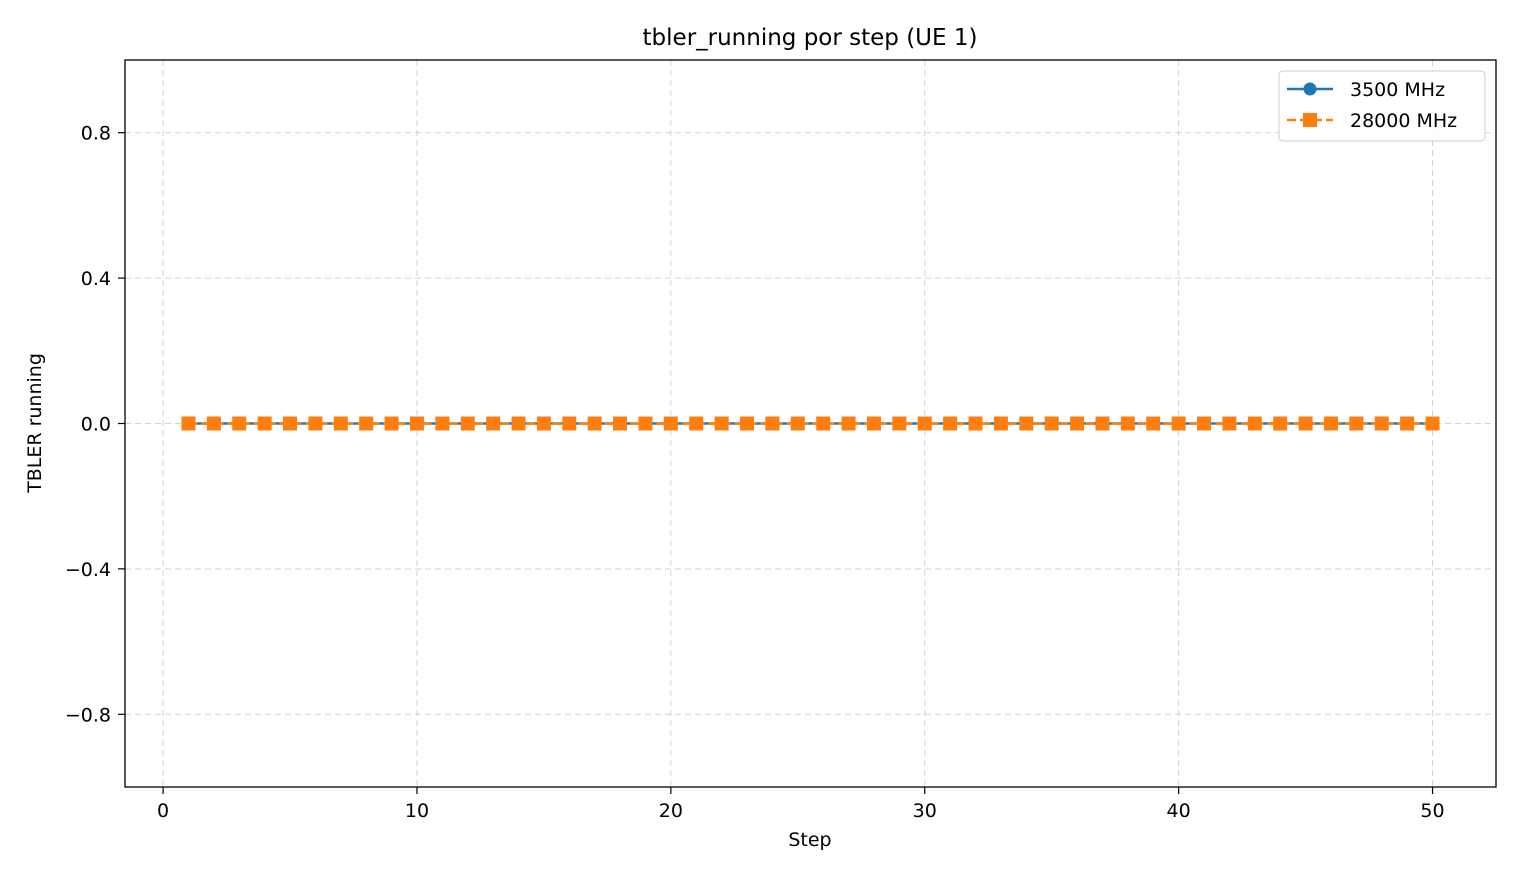 Image resolution: width=1520 pixels, height=880 pixels. What do you see at coordinates (810, 423) in the screenshot?
I see `series-layer` at bounding box center [810, 423].